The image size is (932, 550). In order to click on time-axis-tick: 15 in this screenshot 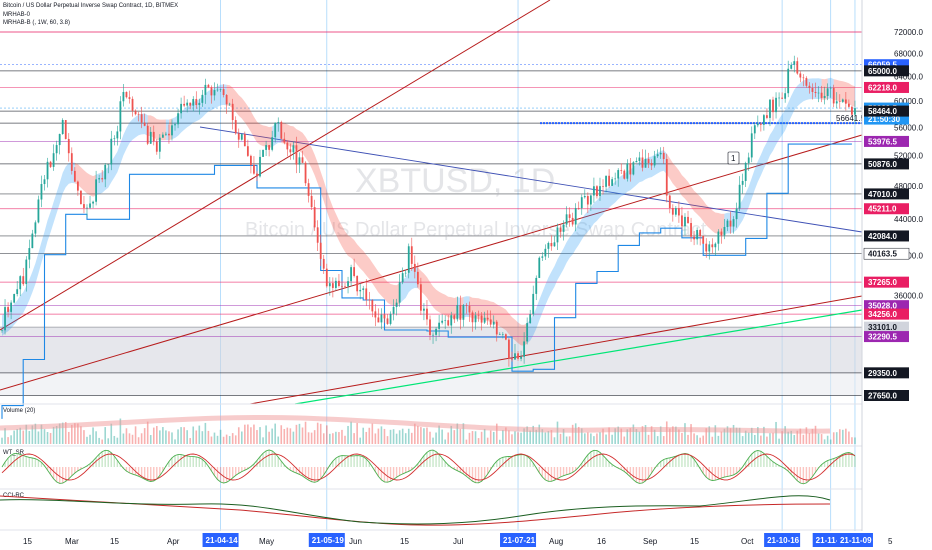, I will do `click(114, 541)`.